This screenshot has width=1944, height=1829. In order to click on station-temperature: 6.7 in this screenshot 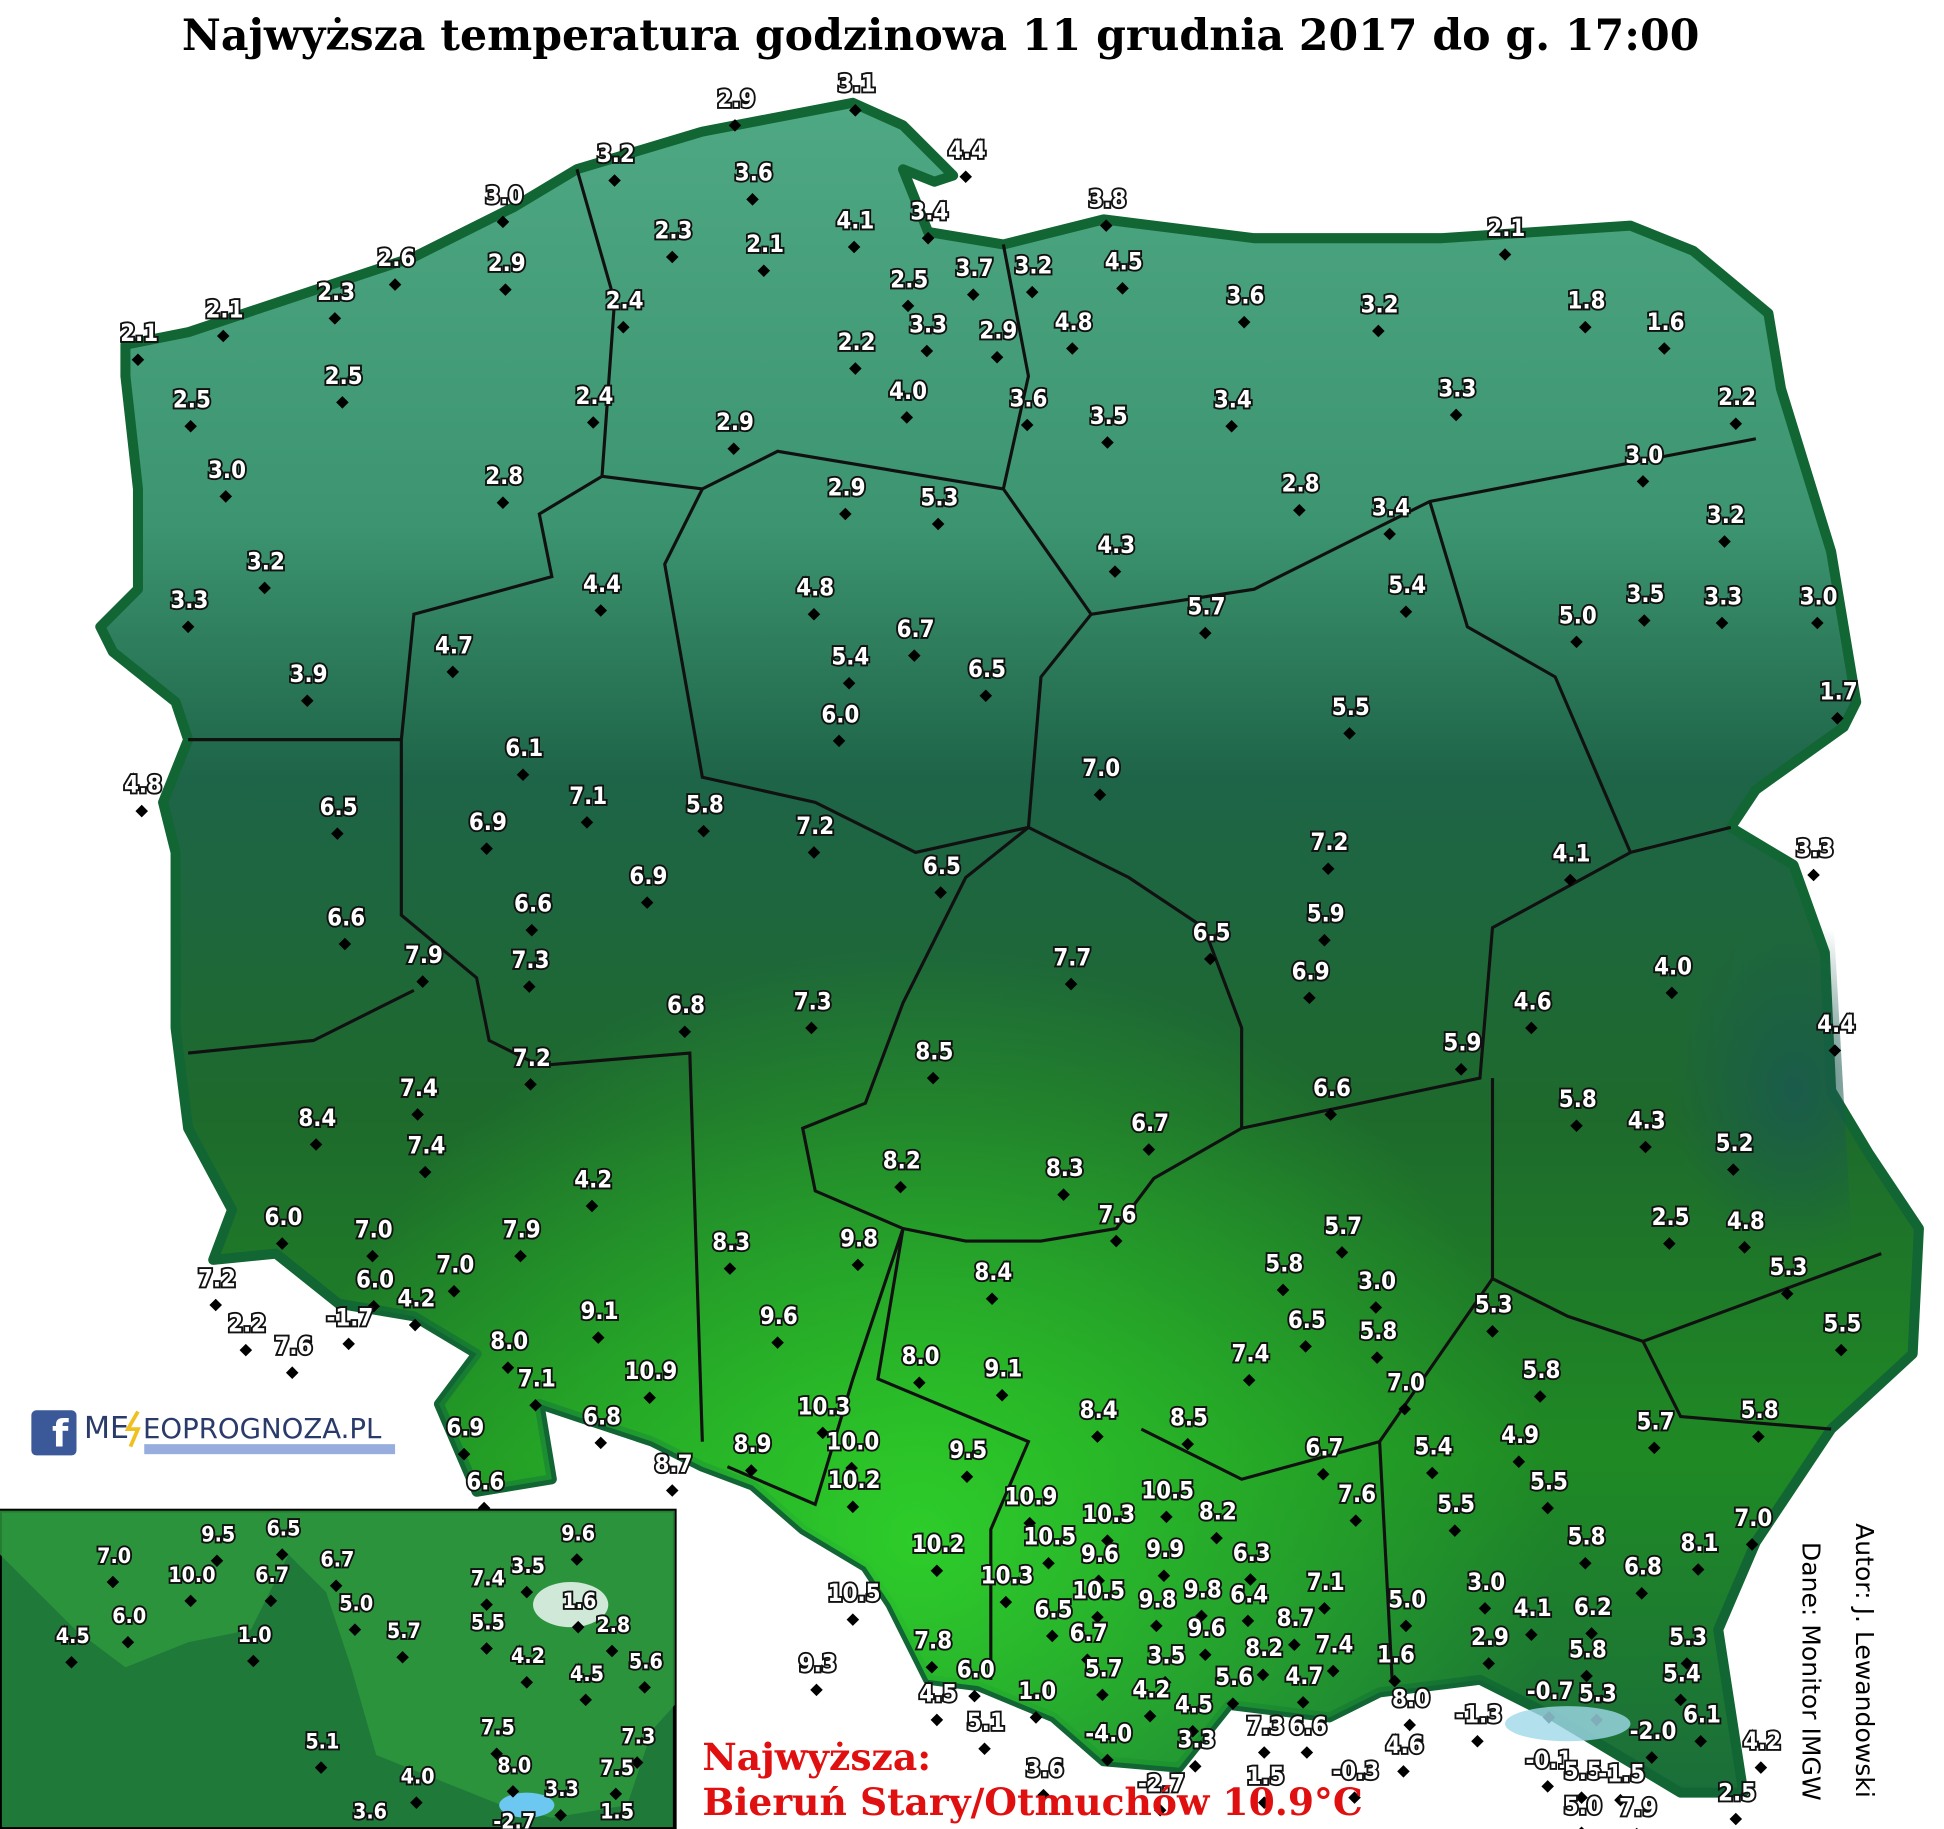, I will do `click(337, 1560)`.